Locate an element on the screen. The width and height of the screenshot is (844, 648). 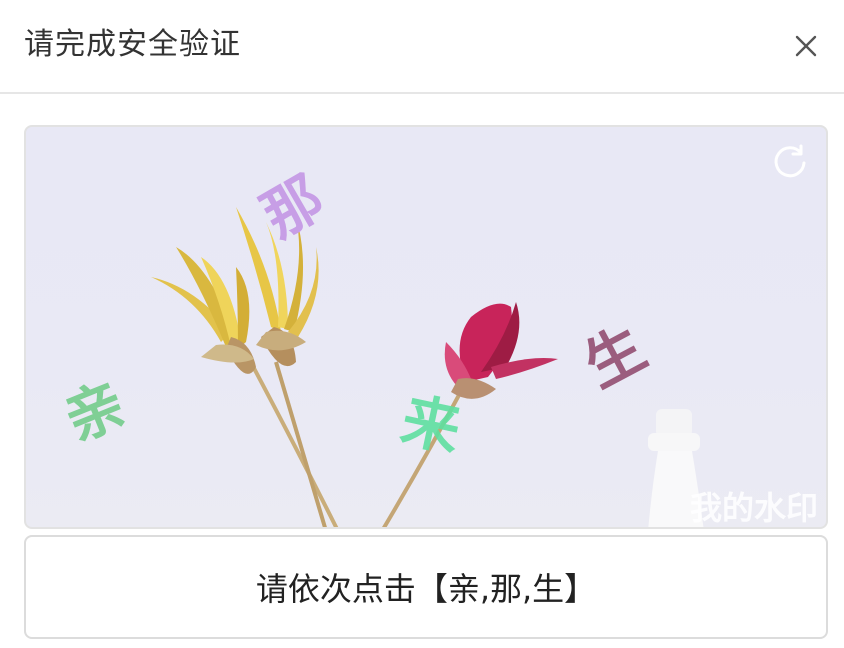
dialog-title: 请完成安全验证 is located at coordinates (132, 44).